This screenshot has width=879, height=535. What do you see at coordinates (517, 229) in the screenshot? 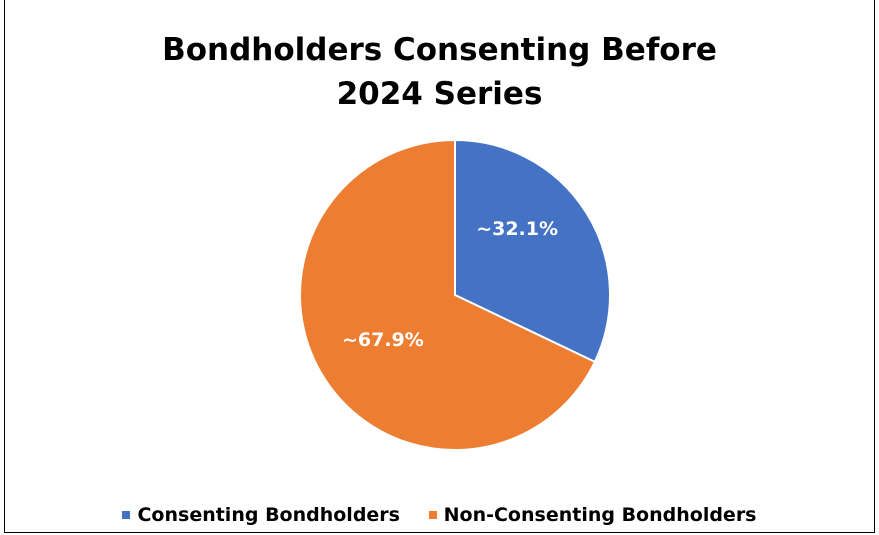
I see `slice-label-consenting: ~32.1%` at bounding box center [517, 229].